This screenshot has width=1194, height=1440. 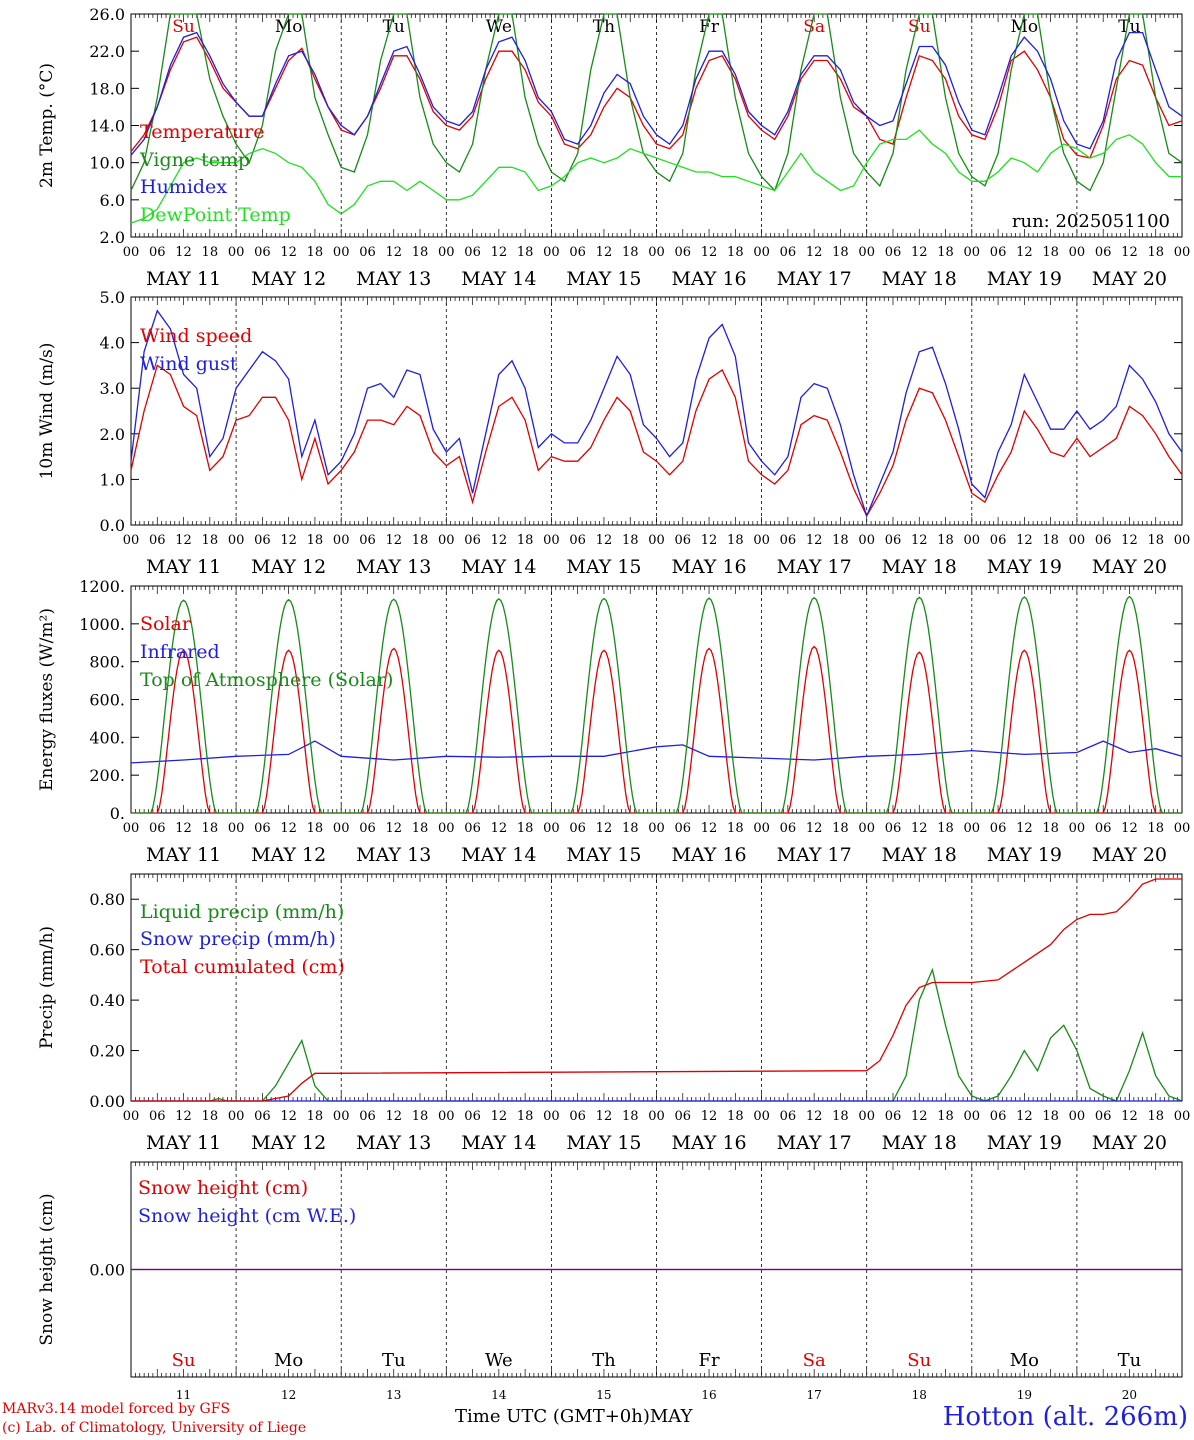 I want to click on legend-entry: Infrared, so click(x=180, y=652).